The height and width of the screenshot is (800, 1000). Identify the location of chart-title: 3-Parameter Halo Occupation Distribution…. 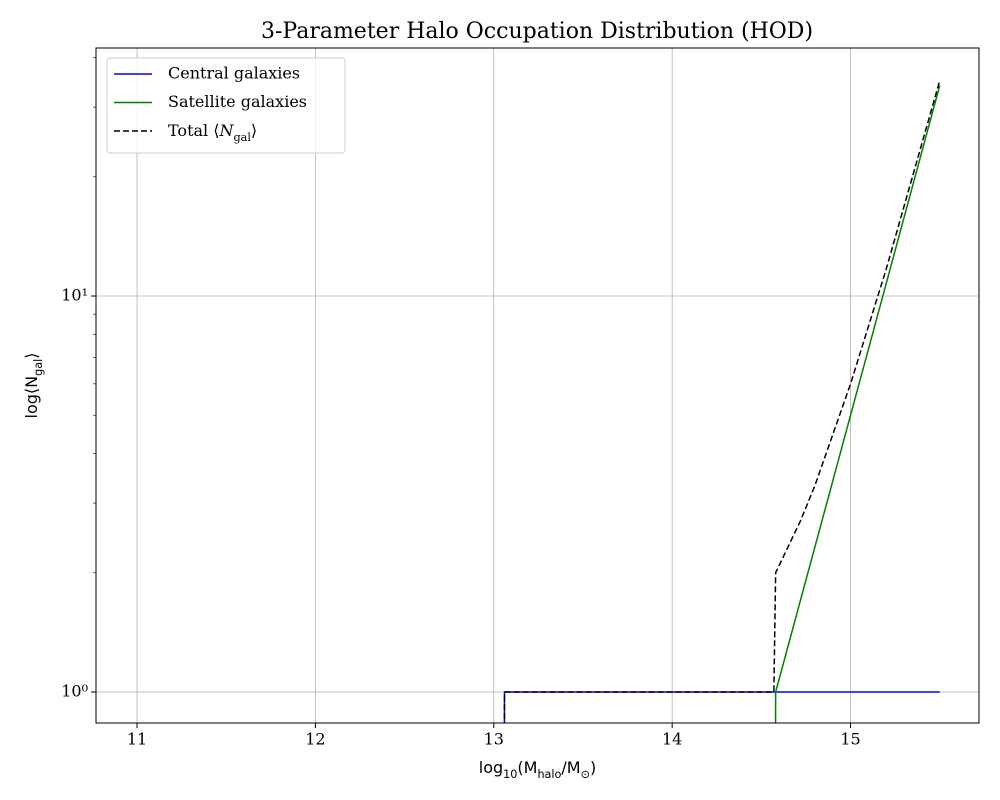
(537, 31).